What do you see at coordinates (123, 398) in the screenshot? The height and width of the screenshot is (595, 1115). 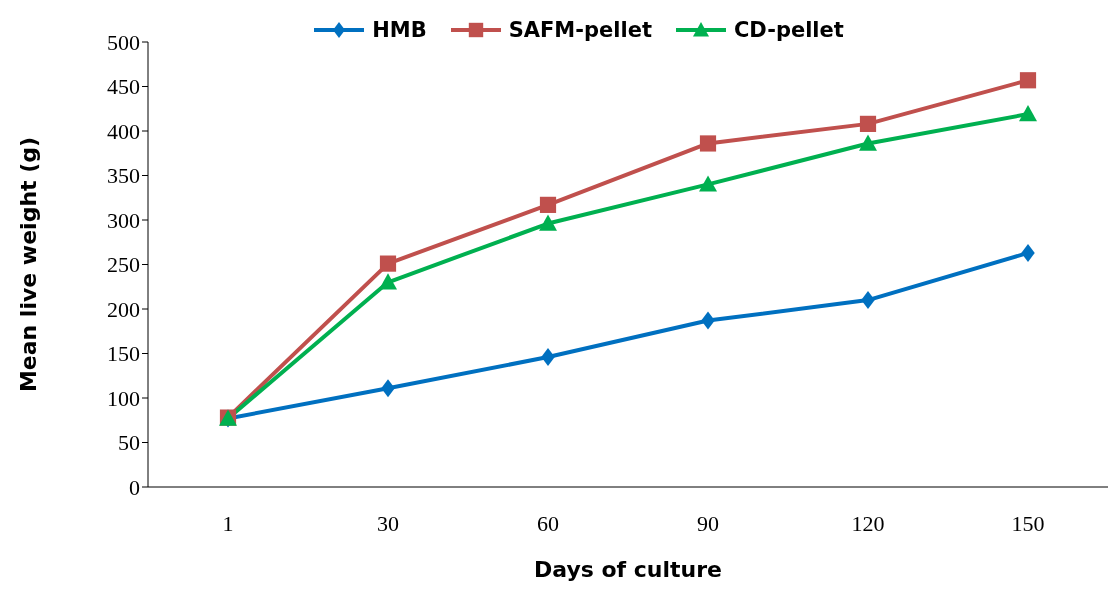 I see `y-tick-label: 100` at bounding box center [123, 398].